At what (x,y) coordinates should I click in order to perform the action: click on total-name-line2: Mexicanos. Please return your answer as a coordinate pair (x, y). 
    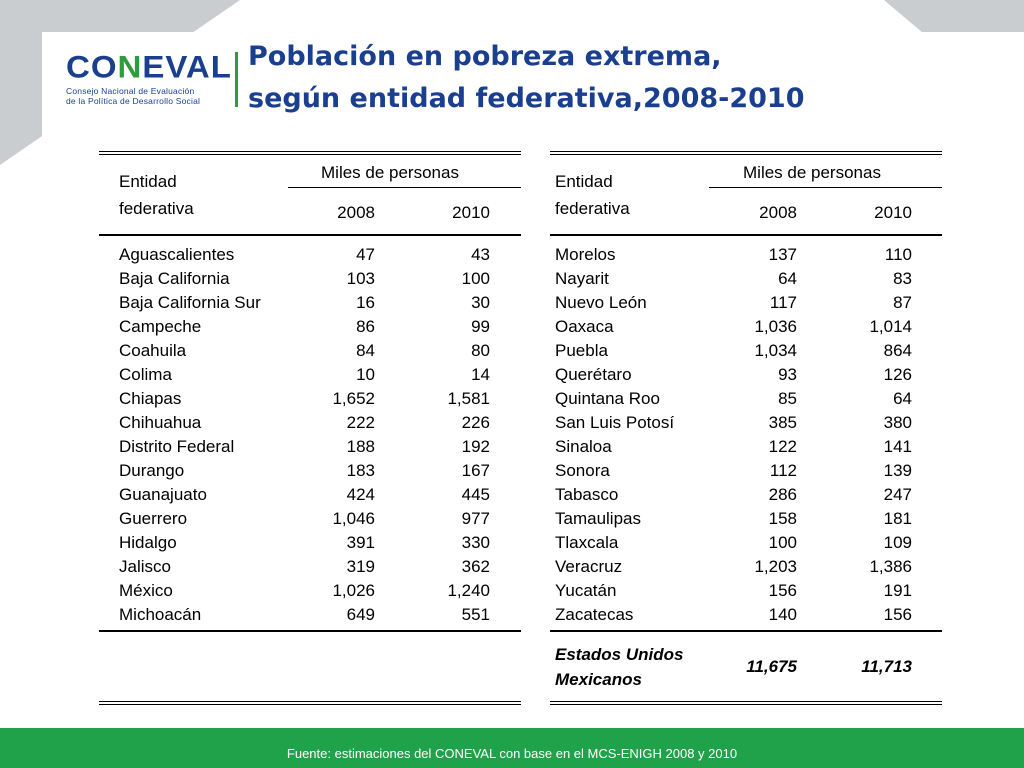
    Looking at the image, I should click on (598, 679).